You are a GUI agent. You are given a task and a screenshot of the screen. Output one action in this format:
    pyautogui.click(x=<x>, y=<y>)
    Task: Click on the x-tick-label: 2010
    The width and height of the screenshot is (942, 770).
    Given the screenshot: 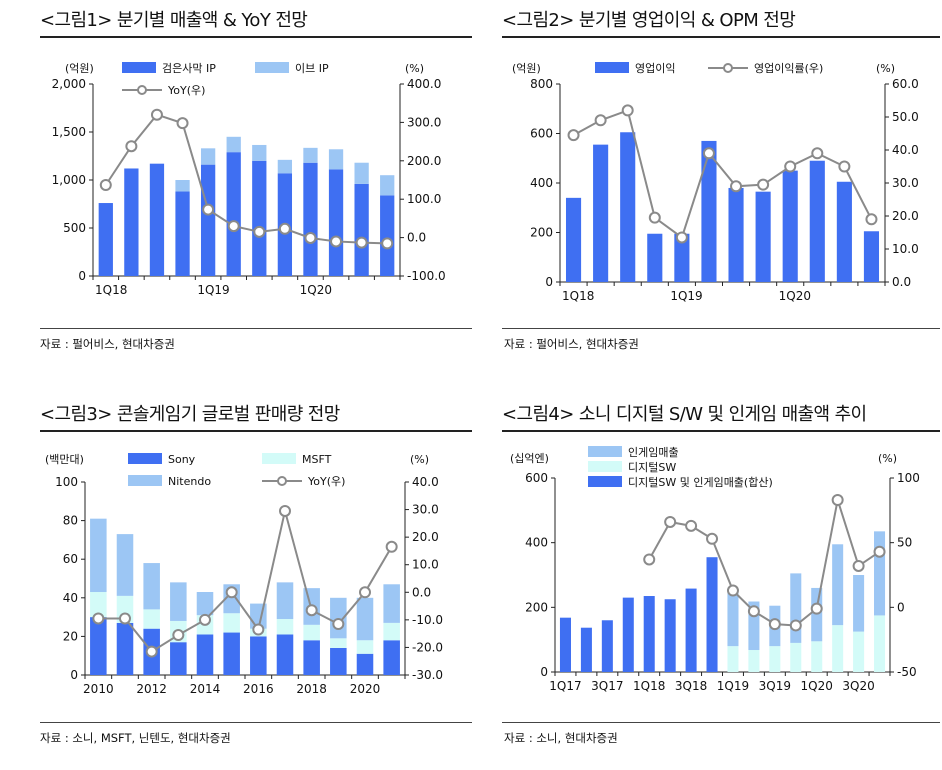 What is the action you would take?
    pyautogui.click(x=98, y=689)
    